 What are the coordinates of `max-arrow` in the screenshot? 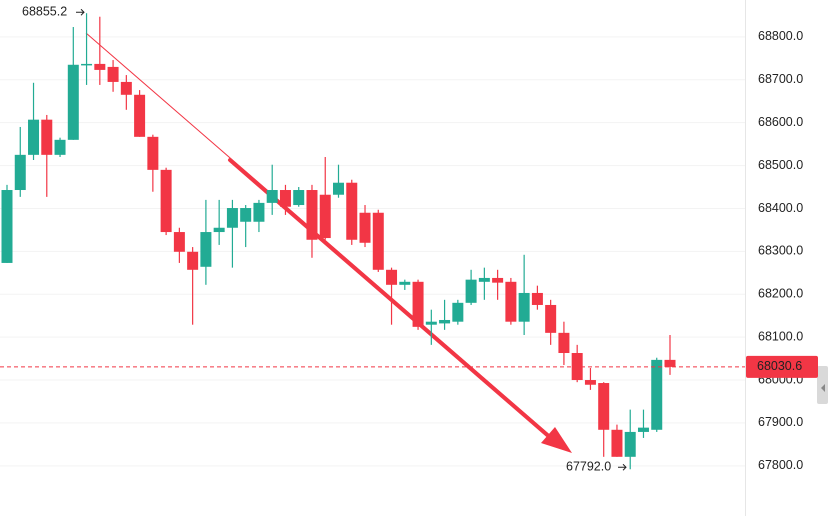 It's located at (80, 12).